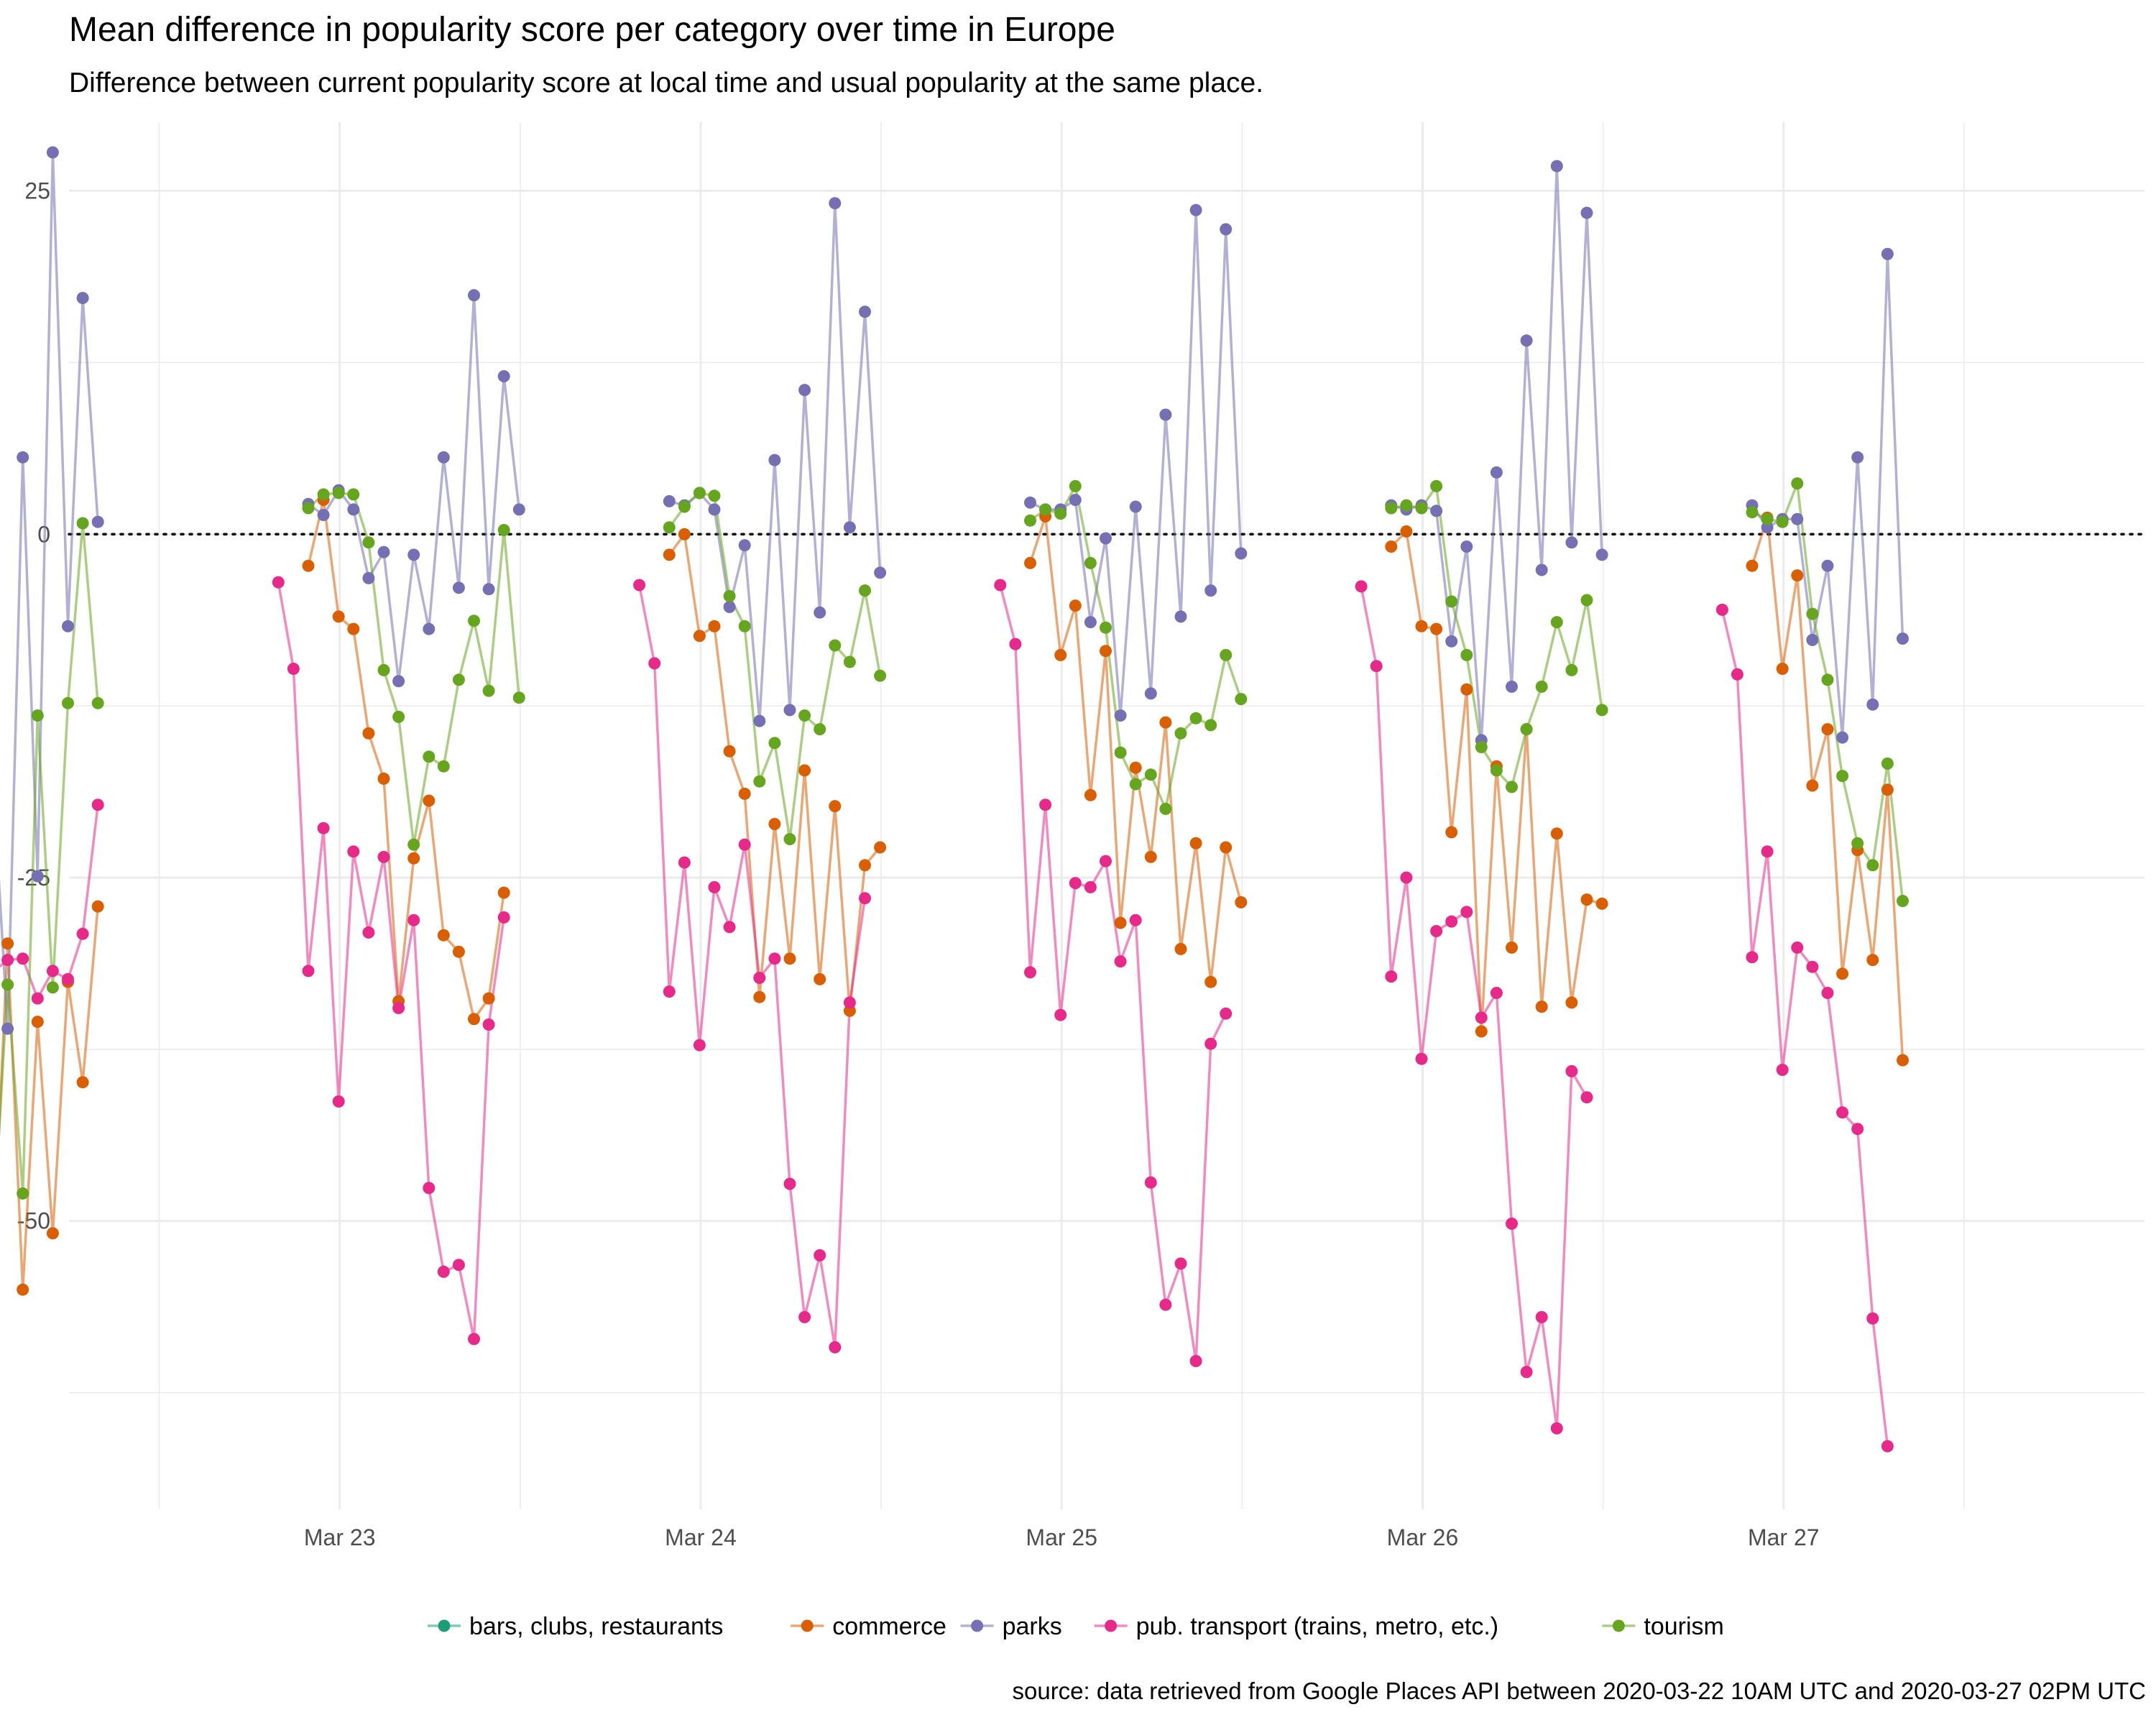 This screenshot has width=2156, height=1725. What do you see at coordinates (1784, 1537) in the screenshot?
I see `x-tick-label: Mar 27` at bounding box center [1784, 1537].